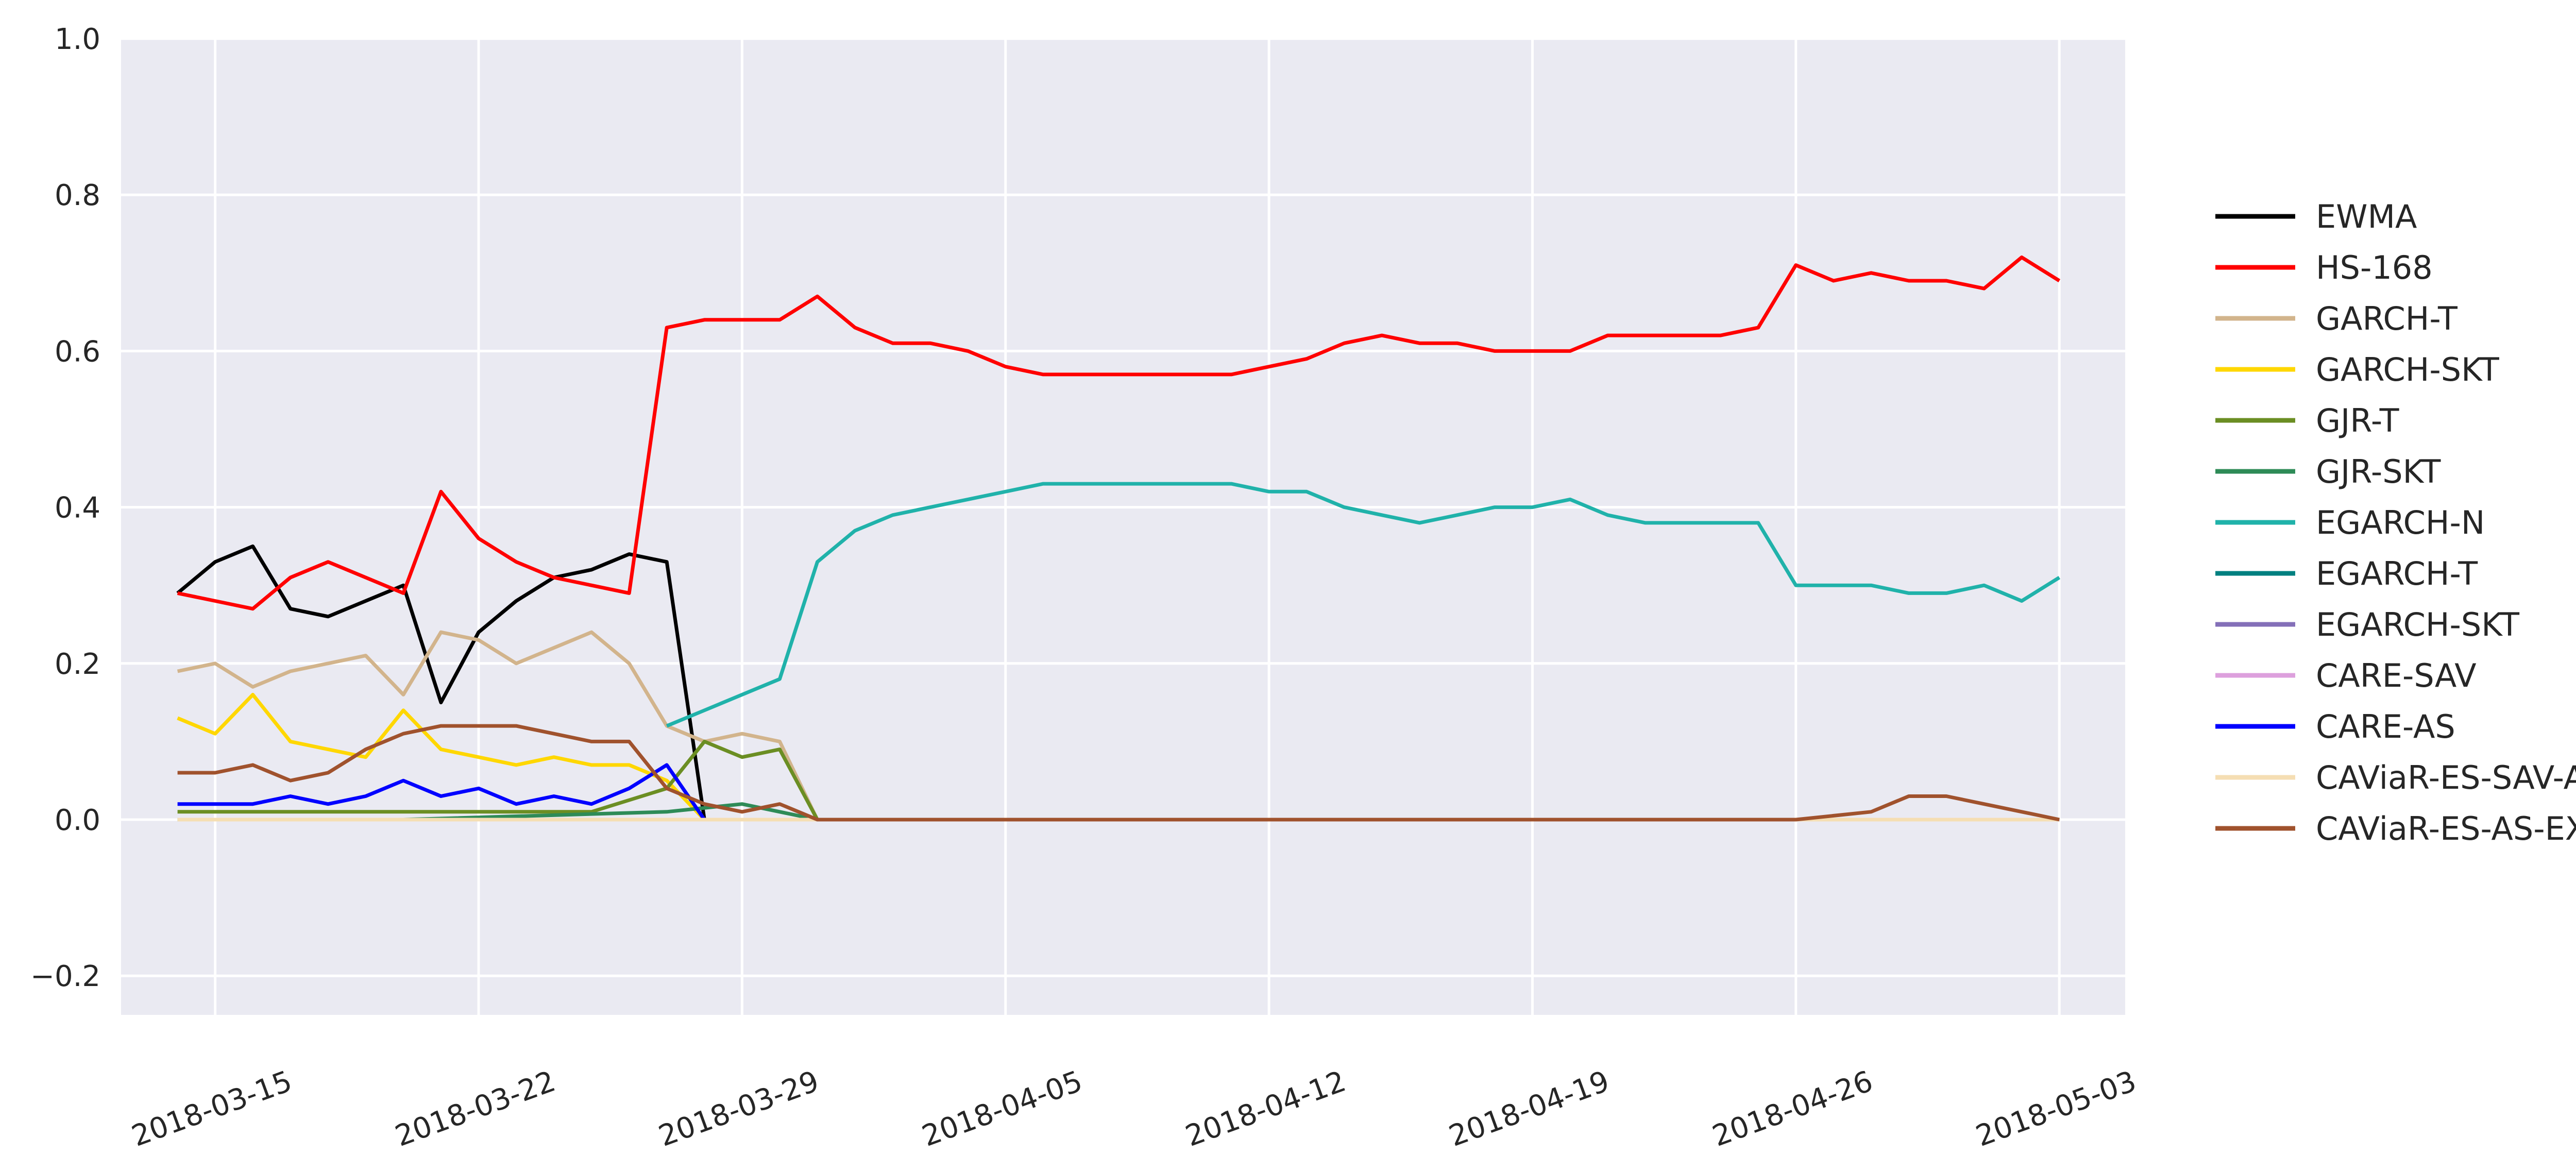 The height and width of the screenshot is (1155, 2576). Describe the element at coordinates (212, 1108) in the screenshot. I see `x-tick-label: 2018-03-15` at that location.